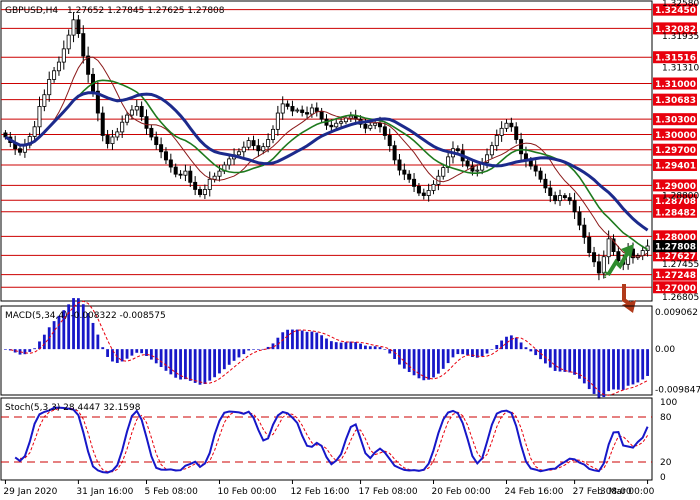 Image resolution: width=700 pixels, height=500 pixels. I want to click on stoch-main-line, so click(331, 440).